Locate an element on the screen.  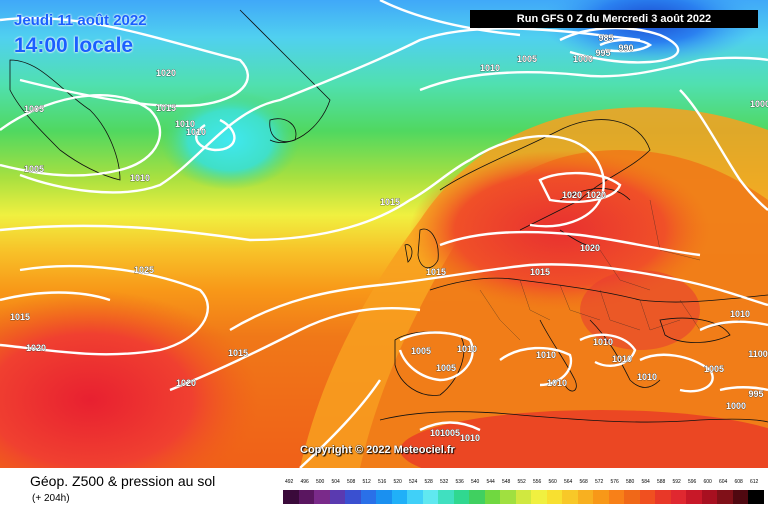
legend-tick-label: 564 is located at coordinates (568, 482).